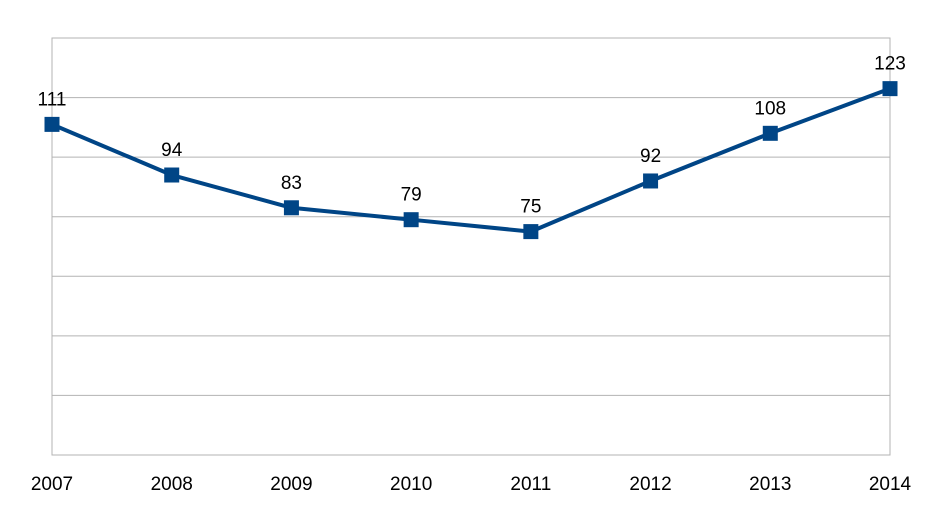 This screenshot has width=952, height=530. What do you see at coordinates (471, 484) in the screenshot?
I see `x-axis-tick-labels: 2007 2008 2009 2010 2011 2012 2013 2014` at bounding box center [471, 484].